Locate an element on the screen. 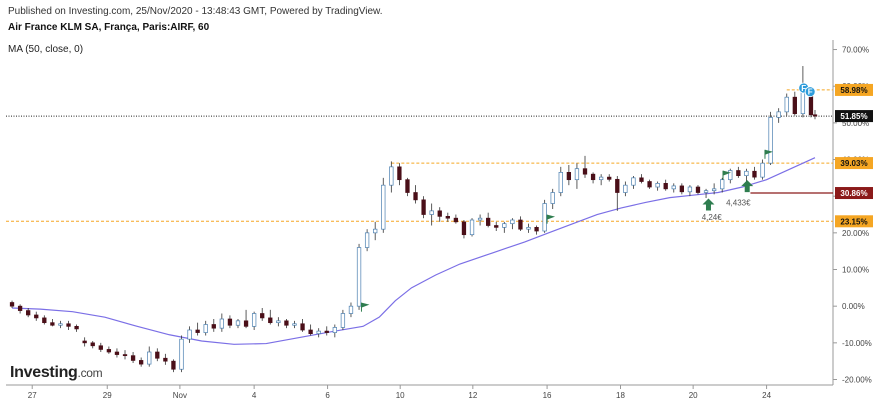  x-tick-label: 24 is located at coordinates (766, 395).